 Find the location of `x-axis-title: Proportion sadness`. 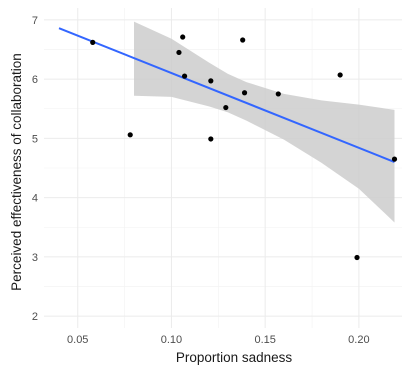

x-axis-title: Proportion sadness is located at coordinates (234, 357).